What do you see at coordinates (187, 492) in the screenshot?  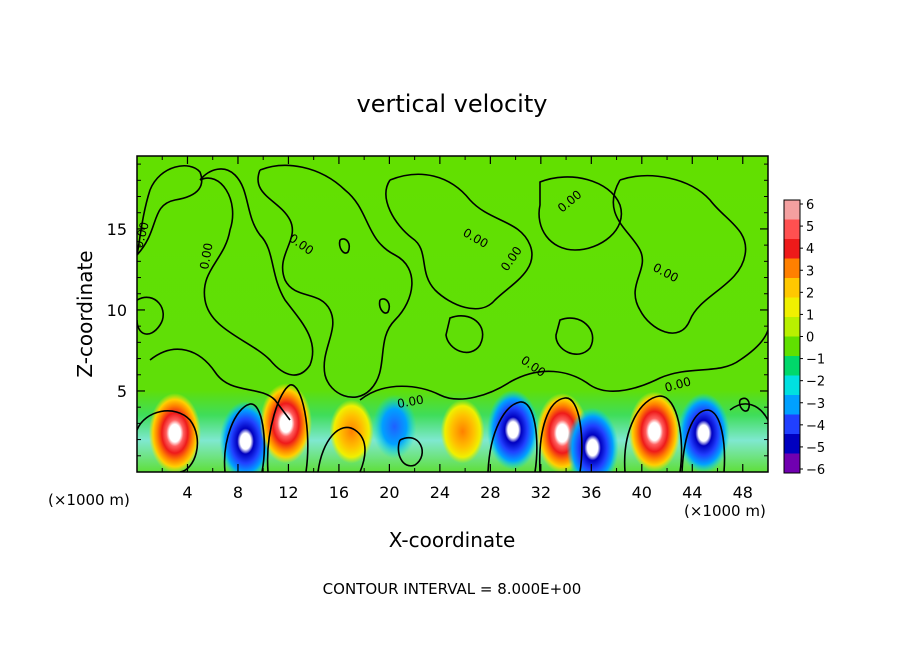 I see `x-tick-label: 4` at bounding box center [187, 492].